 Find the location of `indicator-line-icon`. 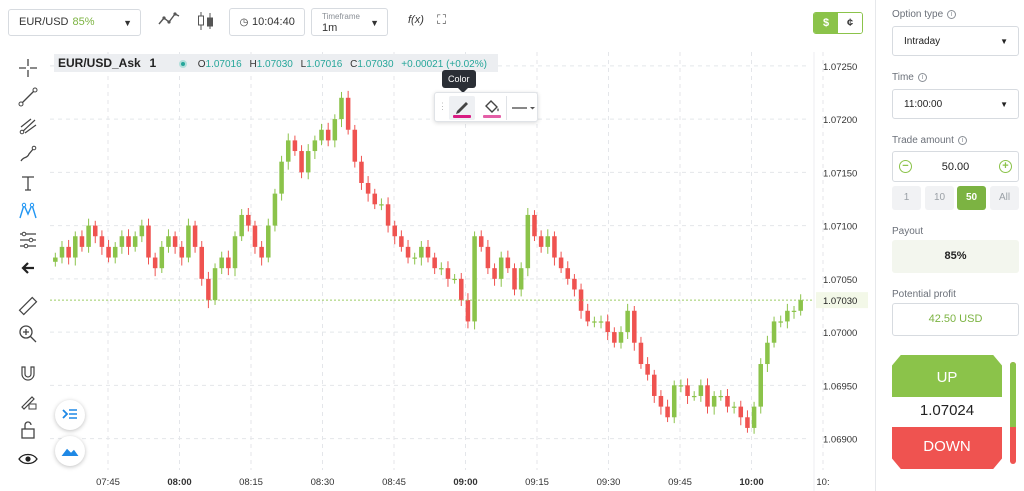

indicator-line-icon is located at coordinates (170, 23).